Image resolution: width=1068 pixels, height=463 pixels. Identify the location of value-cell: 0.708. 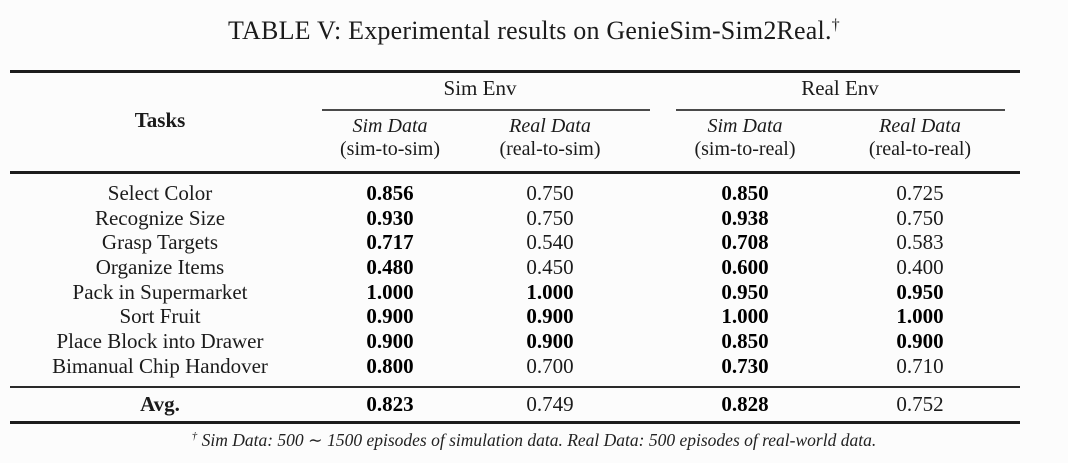
(745, 242).